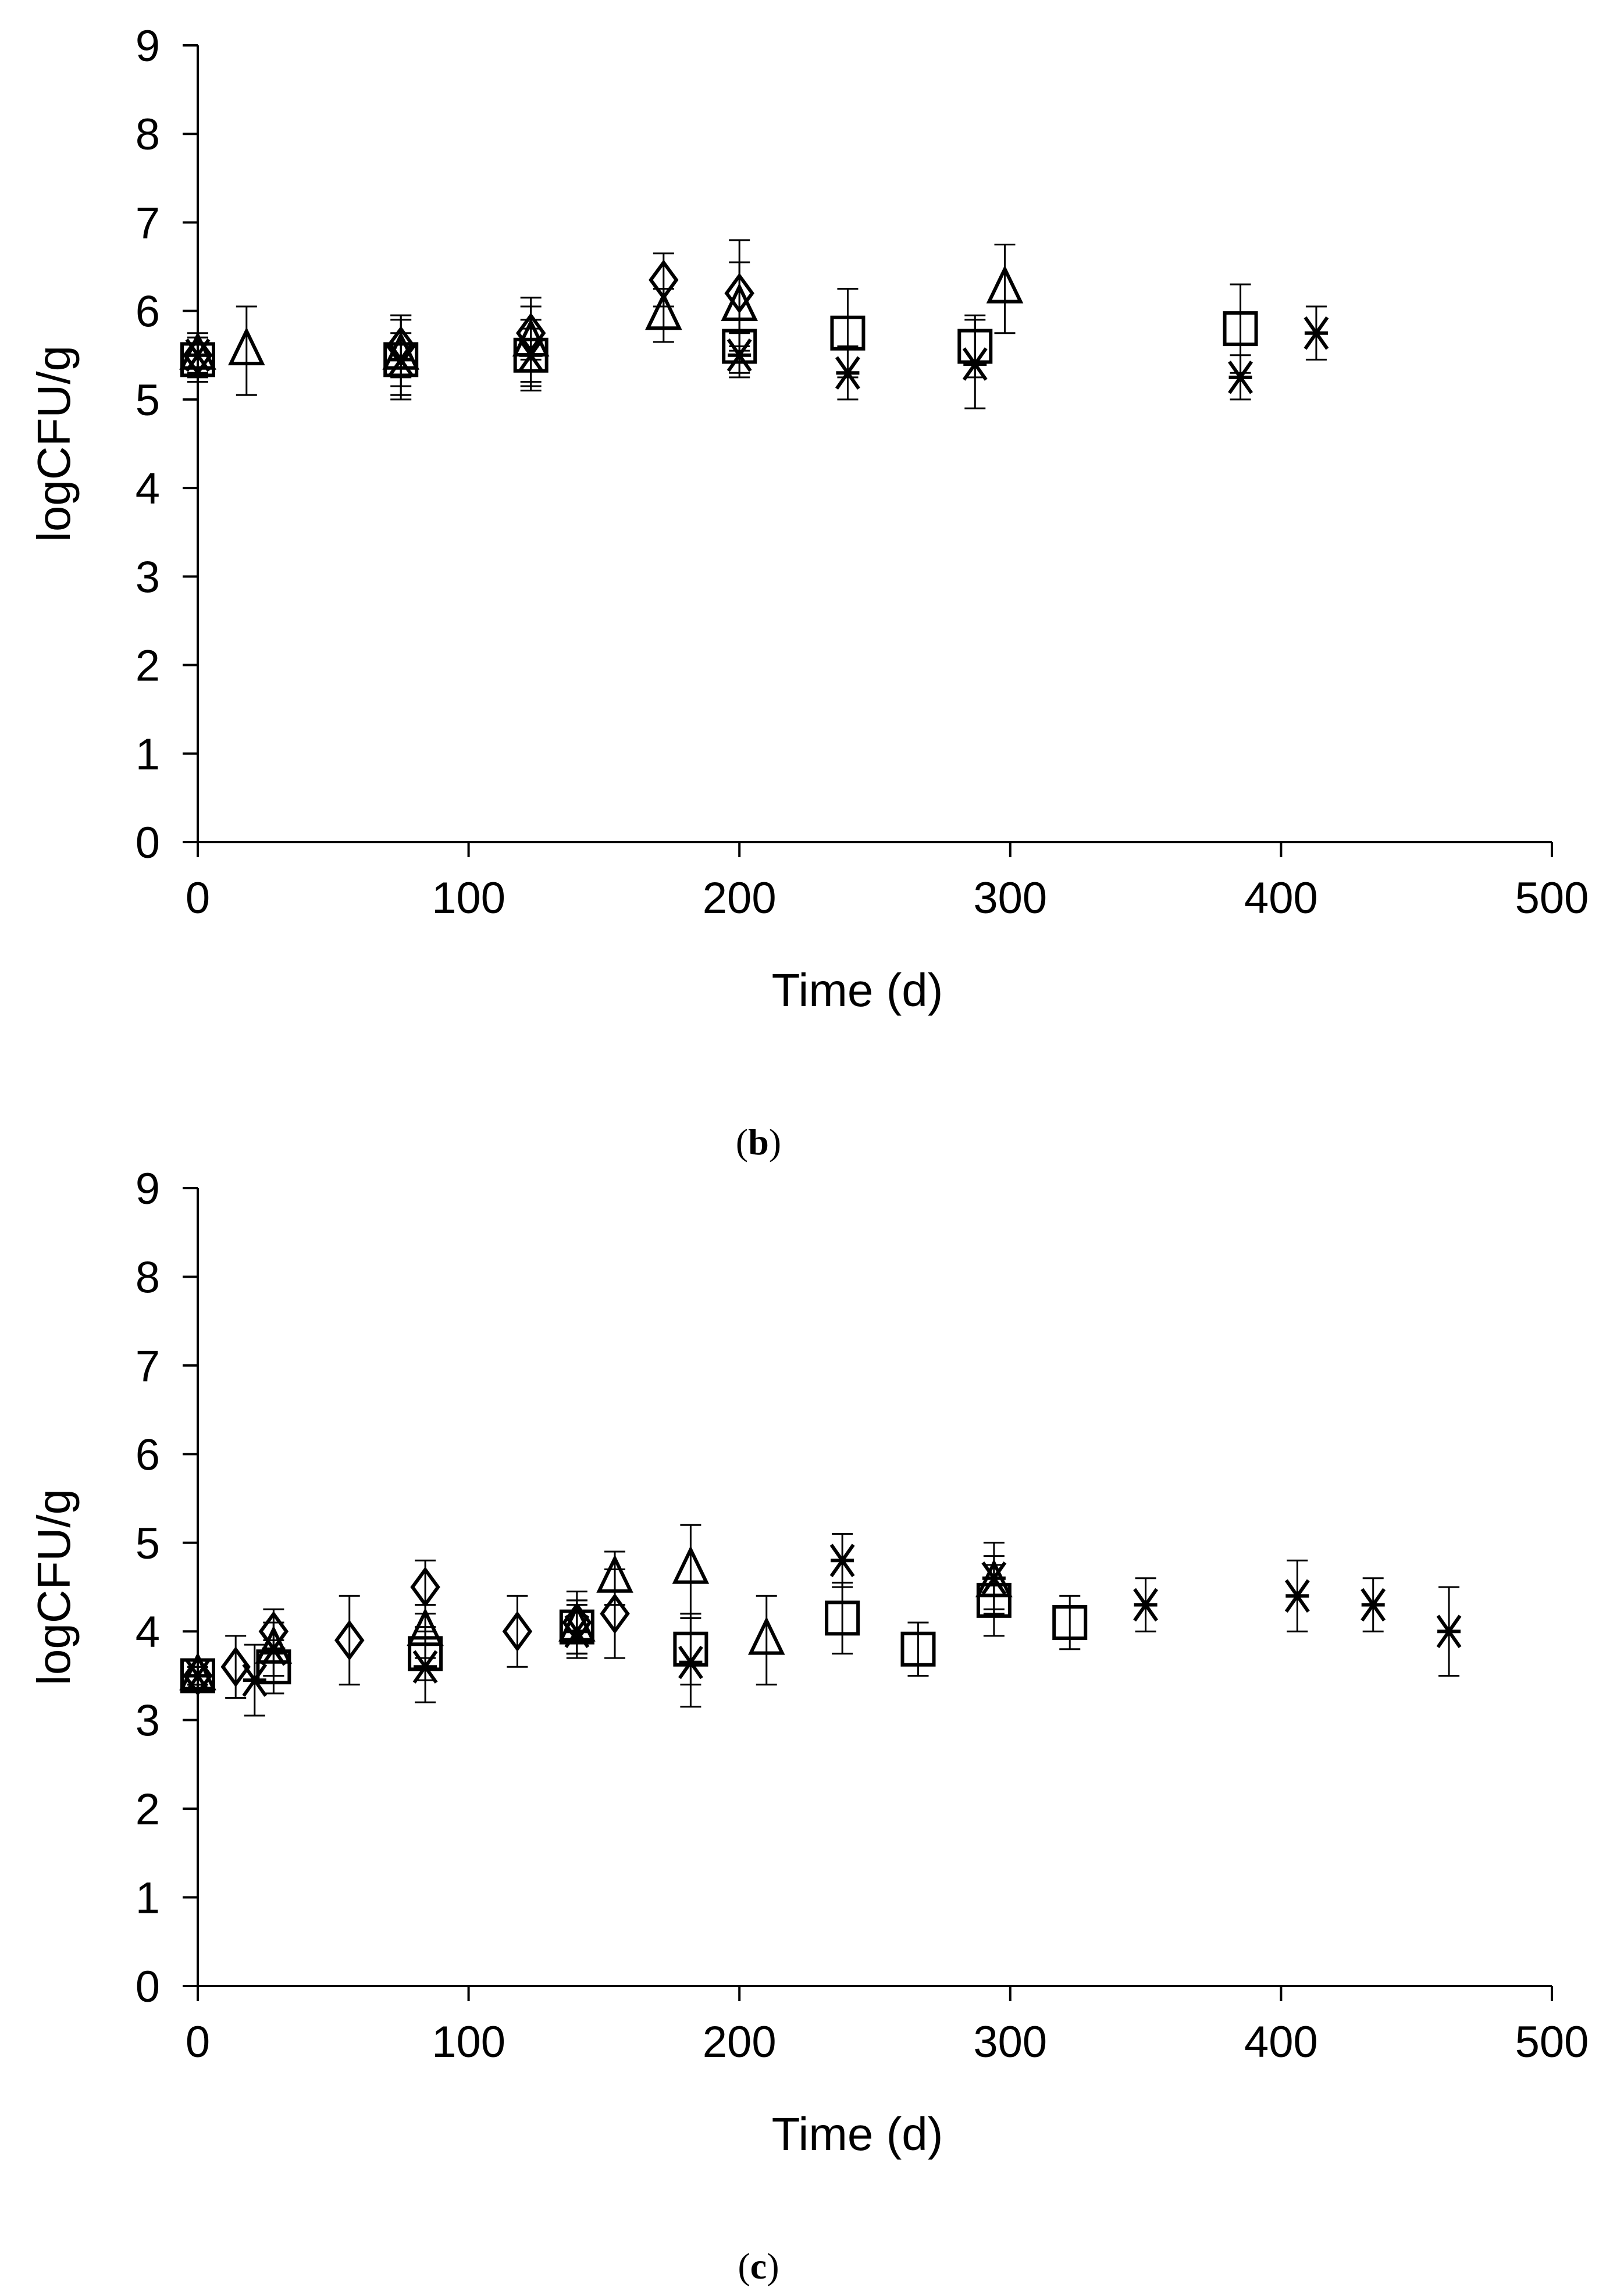  What do you see at coordinates (468, 309) in the screenshot?
I see `series-diamond` at bounding box center [468, 309].